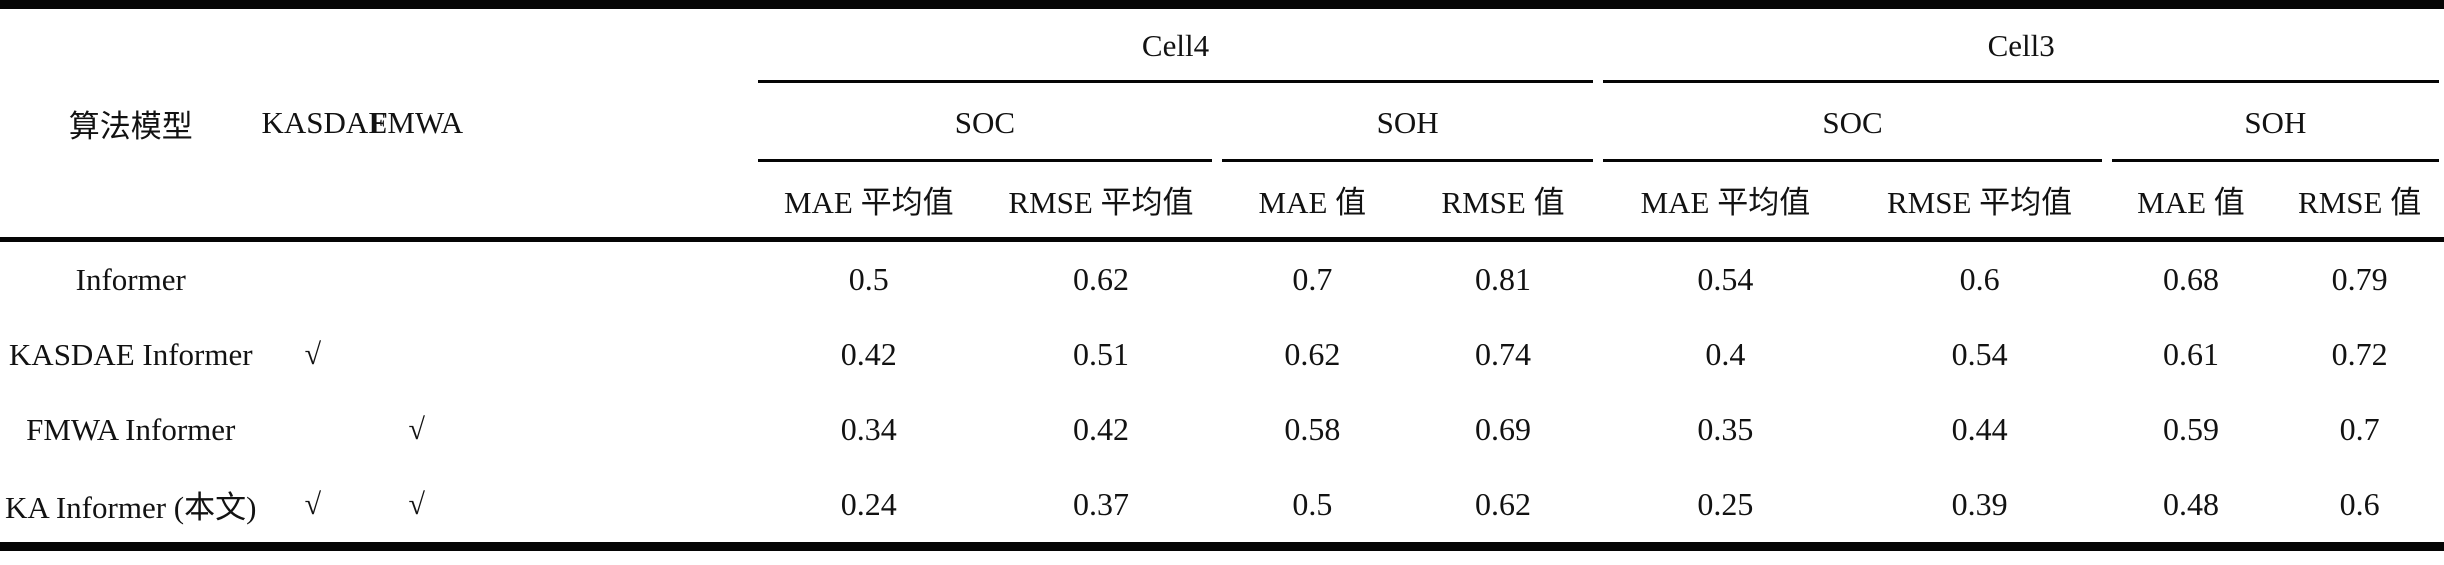 The width and height of the screenshot is (2444, 565). Describe the element at coordinates (1979, 429) in the screenshot. I see `value-cell3-soc-rmse: 0.44` at that location.